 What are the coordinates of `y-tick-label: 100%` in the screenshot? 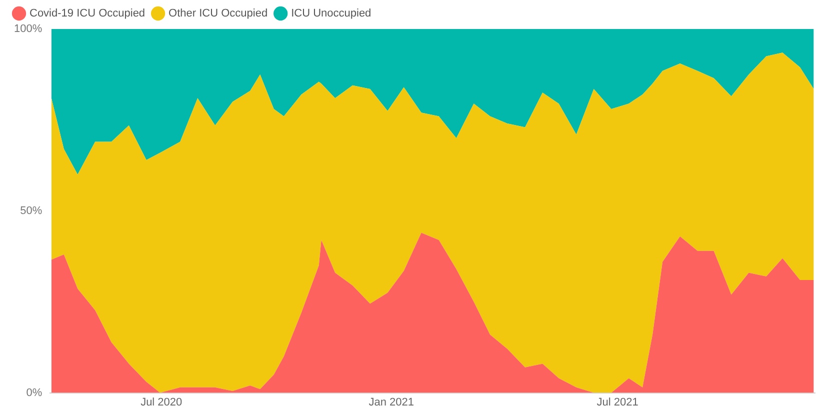 It's located at (28, 29).